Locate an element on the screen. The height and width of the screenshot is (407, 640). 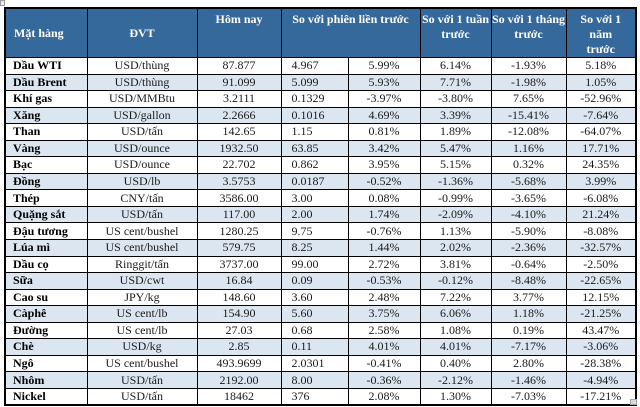
cell-today: 91.099 is located at coordinates (239, 82).